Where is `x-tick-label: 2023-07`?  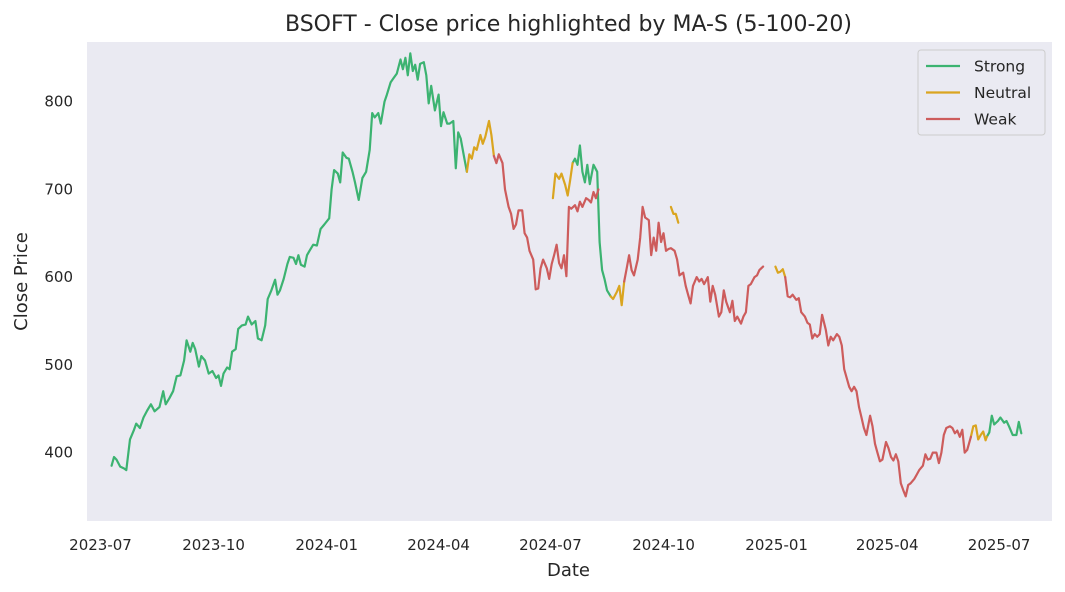
x-tick-label: 2023-07 is located at coordinates (100, 545).